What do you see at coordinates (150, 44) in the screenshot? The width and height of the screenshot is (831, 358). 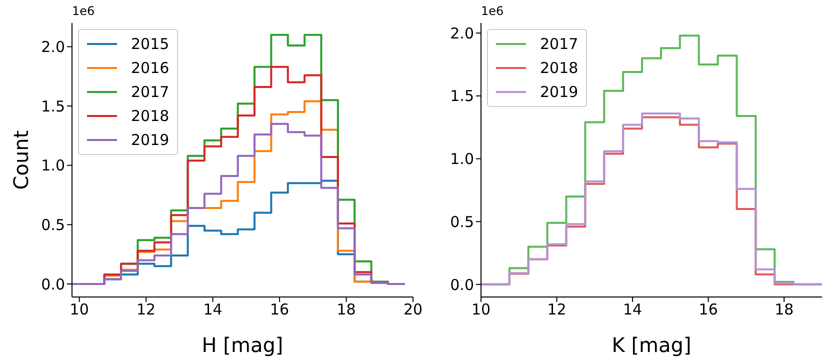 I see `legend-label: 2015` at bounding box center [150, 44].